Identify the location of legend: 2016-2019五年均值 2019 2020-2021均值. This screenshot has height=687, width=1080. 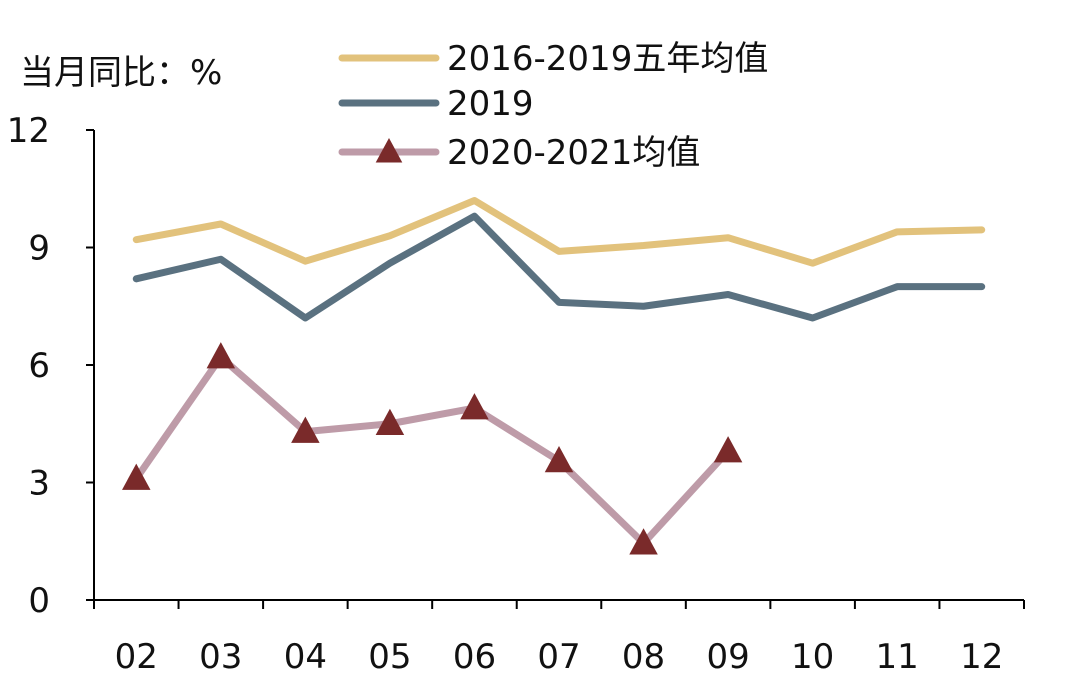
(553, 106).